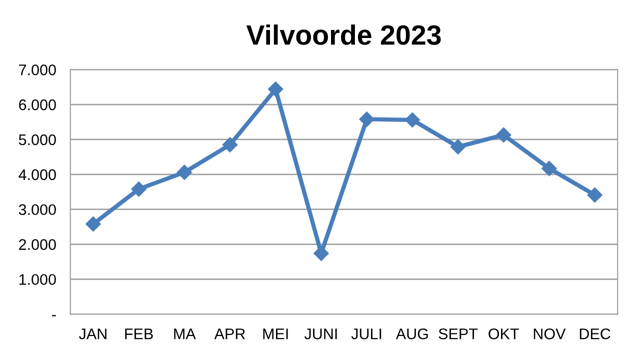 The image size is (640, 357). What do you see at coordinates (412, 334) in the screenshot?
I see `x-tick-label: AUG` at bounding box center [412, 334].